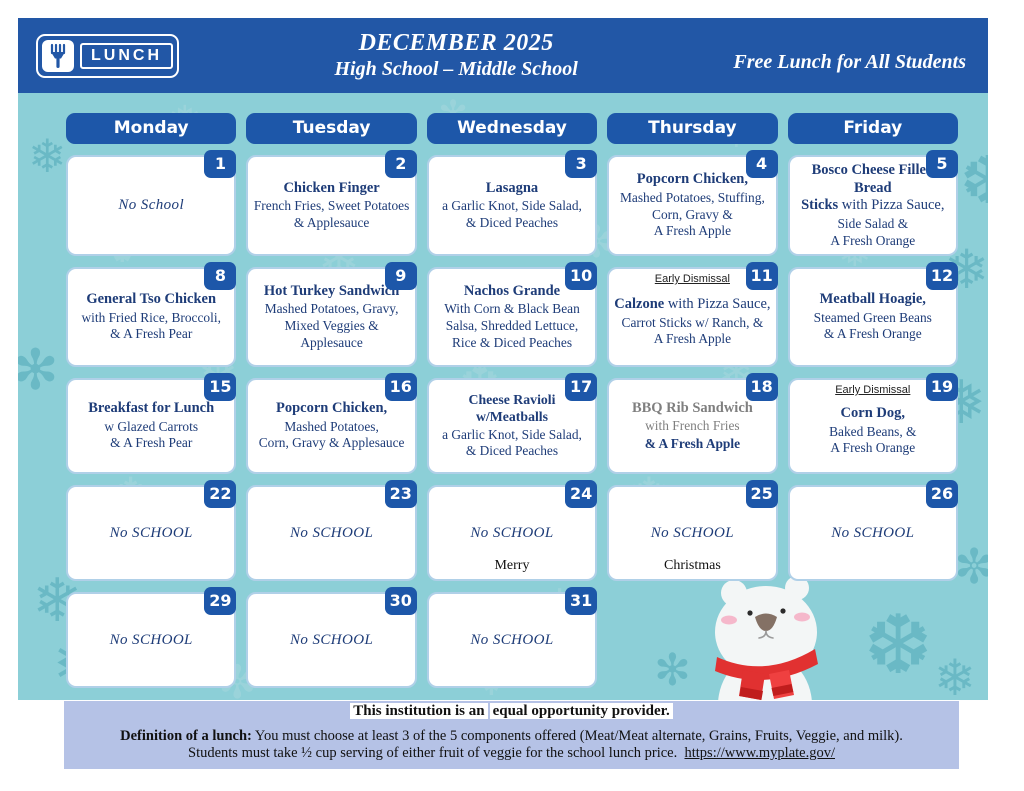 The height and width of the screenshot is (791, 1024). Describe the element at coordinates (761, 164) in the screenshot. I see `date-badge: 4` at that location.